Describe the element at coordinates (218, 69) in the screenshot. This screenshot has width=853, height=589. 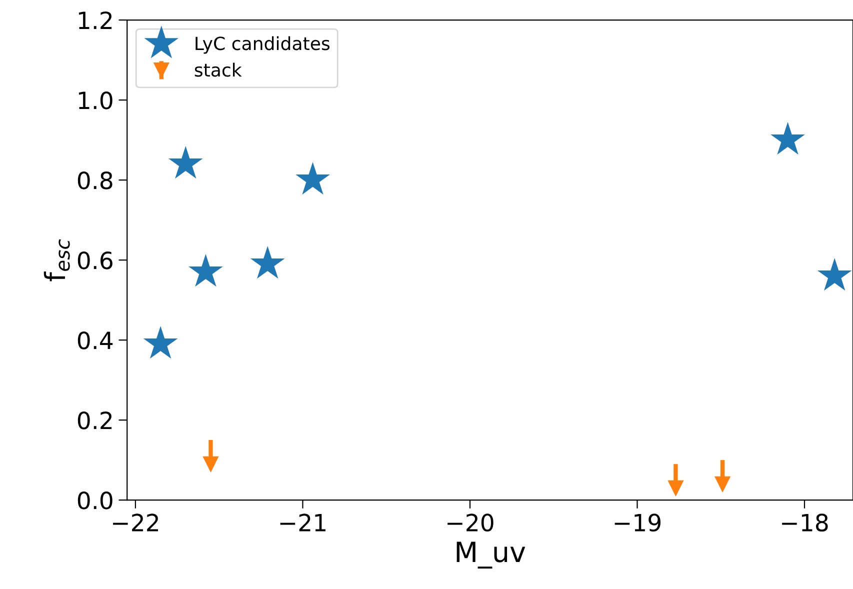
I see `legend-label: stack` at that location.